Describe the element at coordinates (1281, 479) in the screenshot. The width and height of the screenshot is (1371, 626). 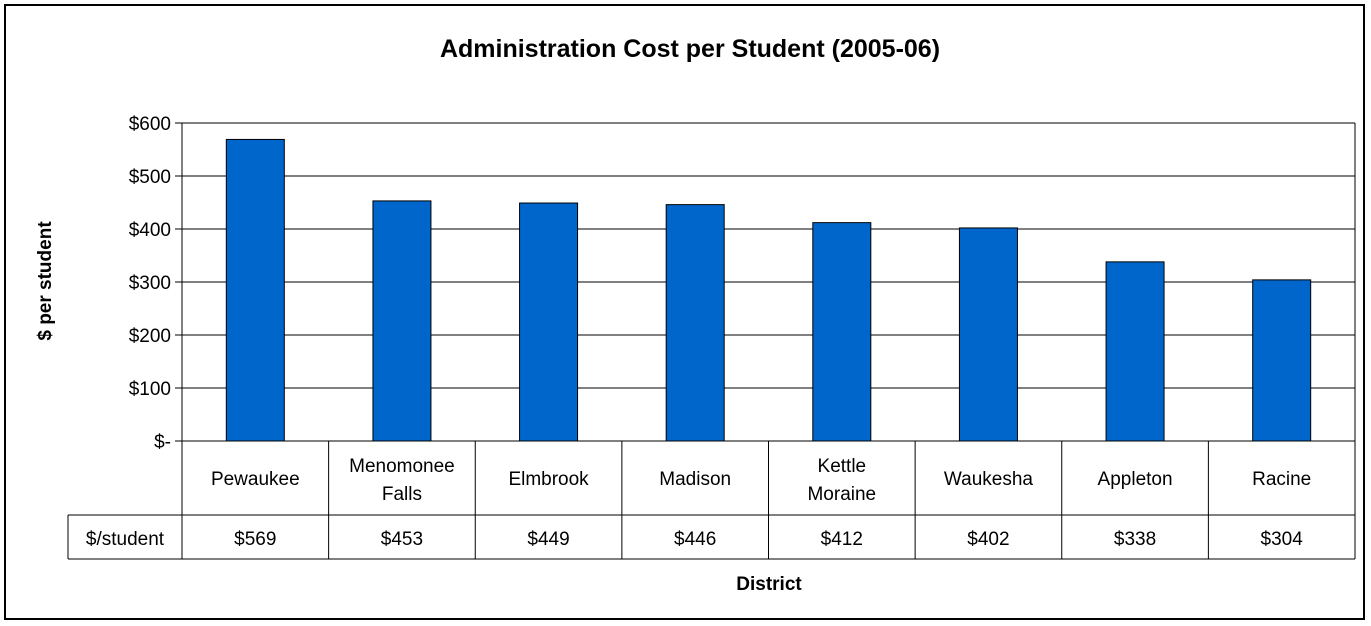
I see `x-tick-label: Racine` at that location.